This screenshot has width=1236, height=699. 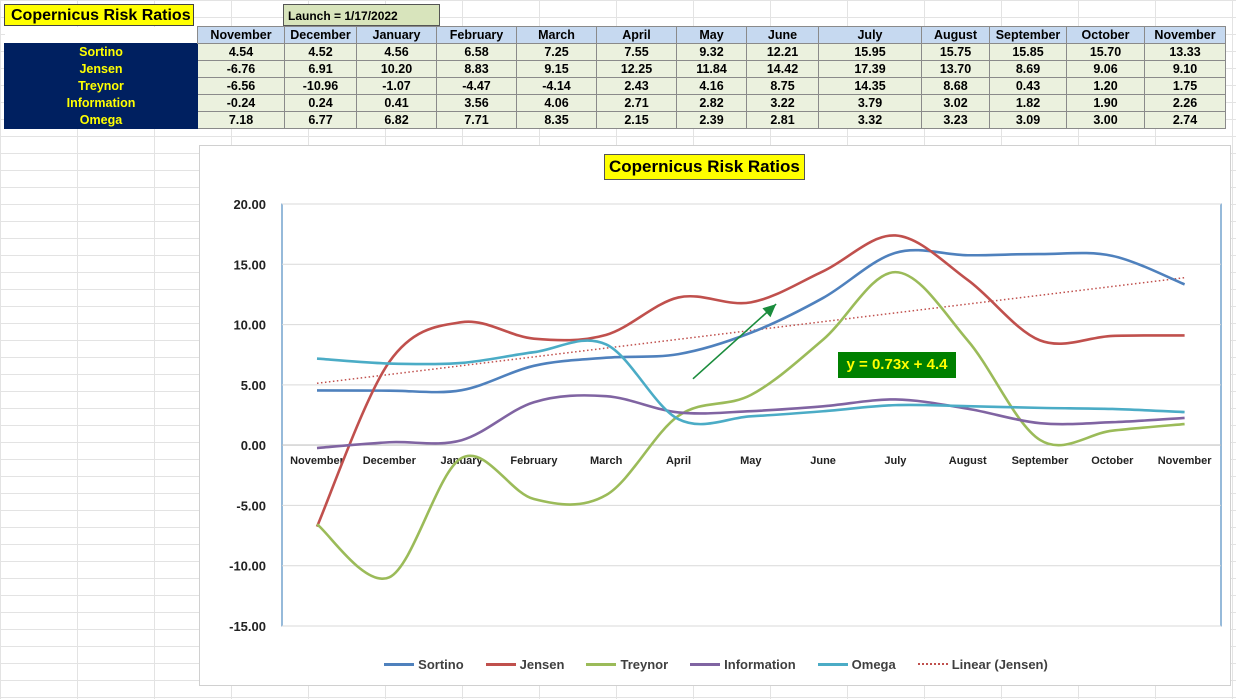 I want to click on value-cell: 6.91, so click(x=320, y=69).